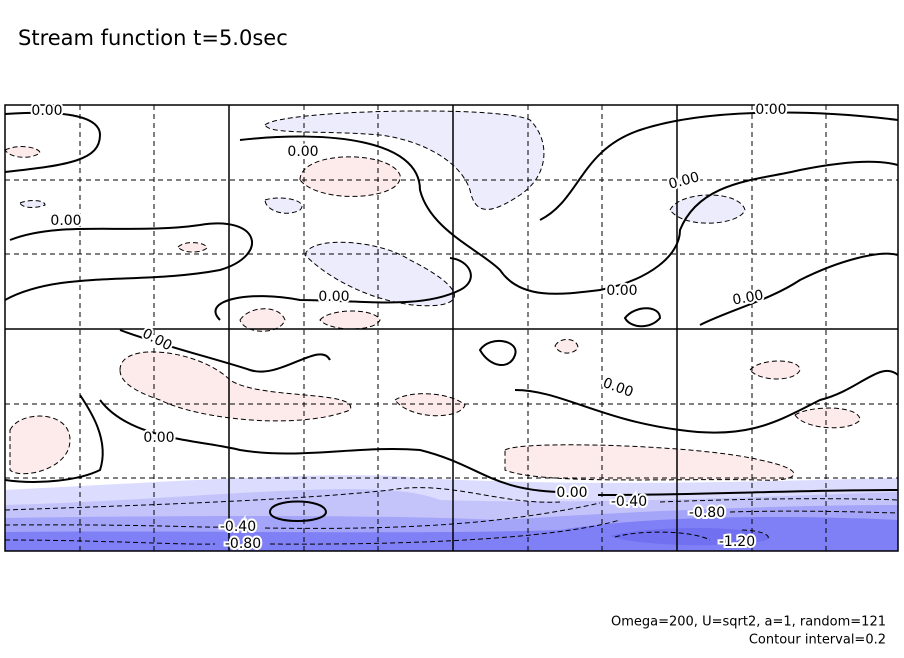 Image resolution: width=904 pixels, height=658 pixels. I want to click on contour-label: -1.20, so click(737, 542).